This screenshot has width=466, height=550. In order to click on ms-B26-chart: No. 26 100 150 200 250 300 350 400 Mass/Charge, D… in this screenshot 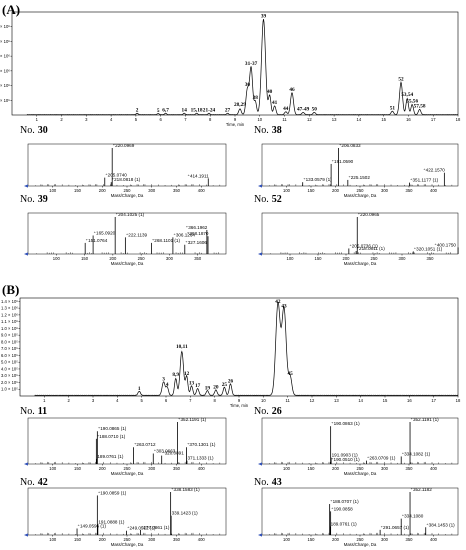, I will do `click(356, 441)`.